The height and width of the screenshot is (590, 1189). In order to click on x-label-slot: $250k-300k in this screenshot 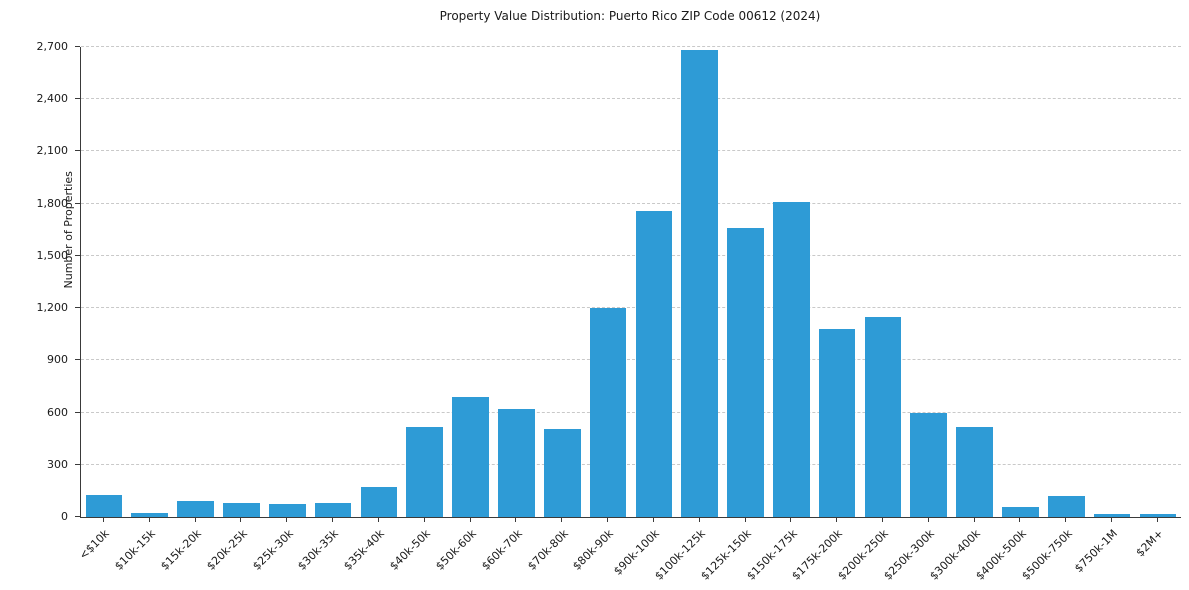, I will do `click(916, 553)`.